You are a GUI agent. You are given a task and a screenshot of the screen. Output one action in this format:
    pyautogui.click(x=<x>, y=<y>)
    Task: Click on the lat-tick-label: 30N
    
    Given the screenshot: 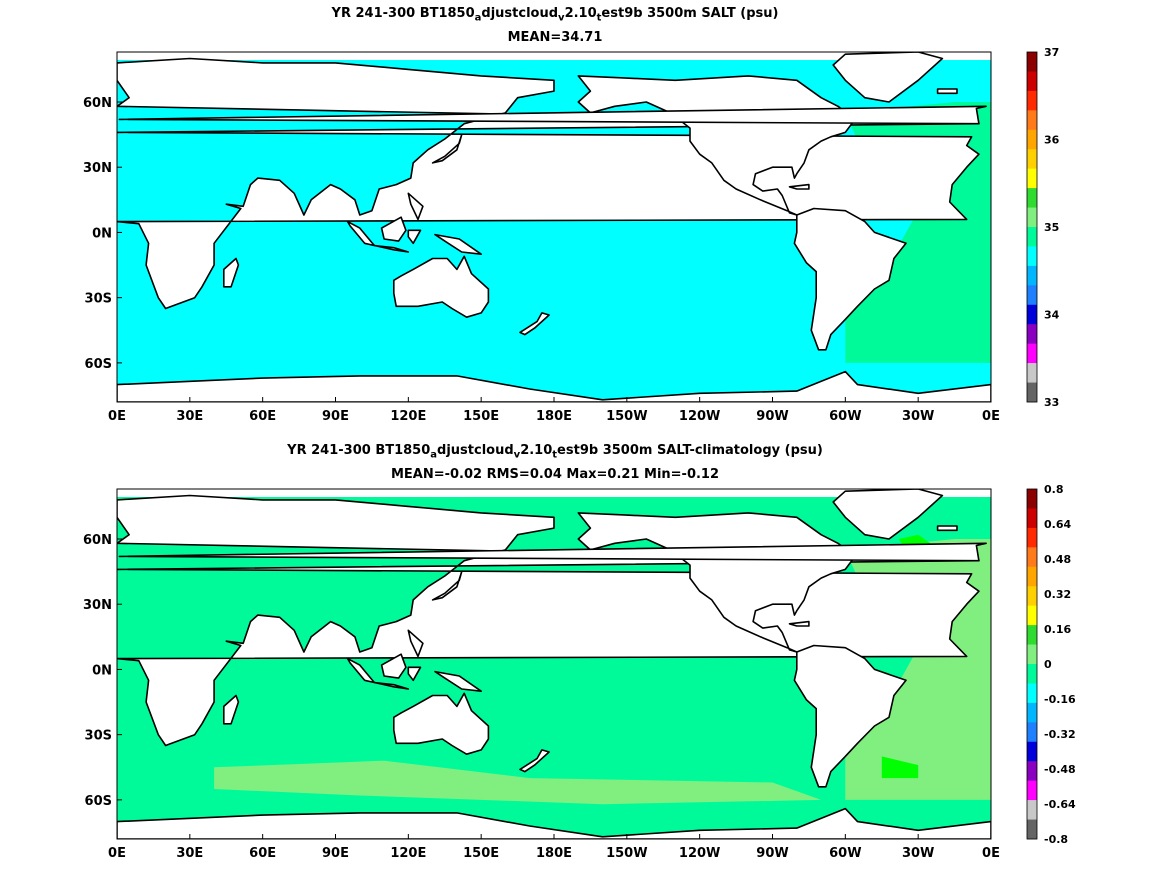 What is the action you would take?
    pyautogui.click(x=97, y=605)
    